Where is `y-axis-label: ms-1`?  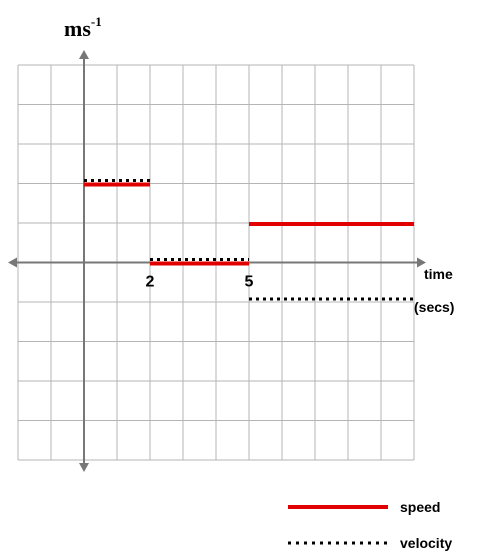
y-axis-label: ms-1 is located at coordinates (83, 27).